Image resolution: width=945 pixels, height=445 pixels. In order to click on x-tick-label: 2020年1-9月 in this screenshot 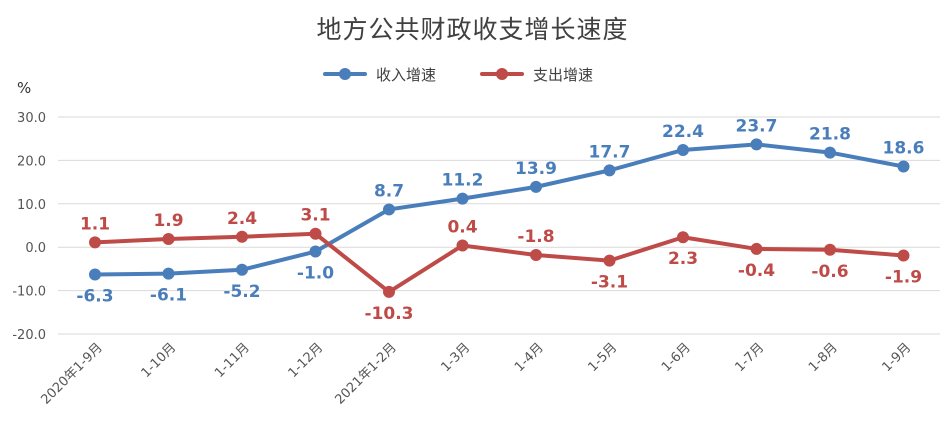, I will do `click(71, 373)`.